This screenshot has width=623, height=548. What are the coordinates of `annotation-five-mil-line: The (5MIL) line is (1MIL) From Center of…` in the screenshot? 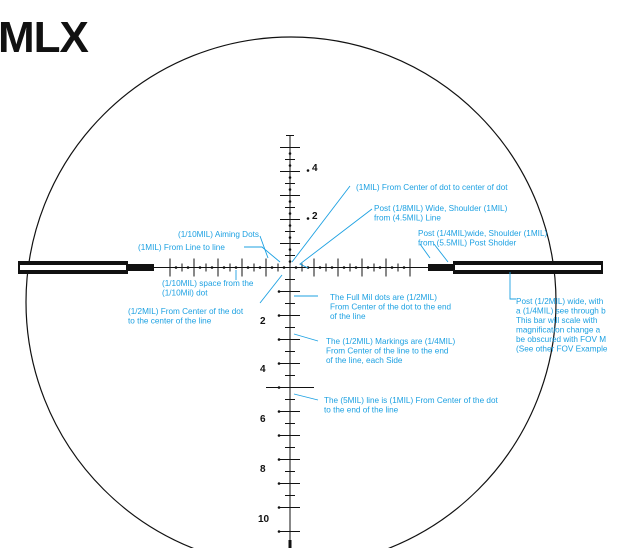 It's located at (411, 405).